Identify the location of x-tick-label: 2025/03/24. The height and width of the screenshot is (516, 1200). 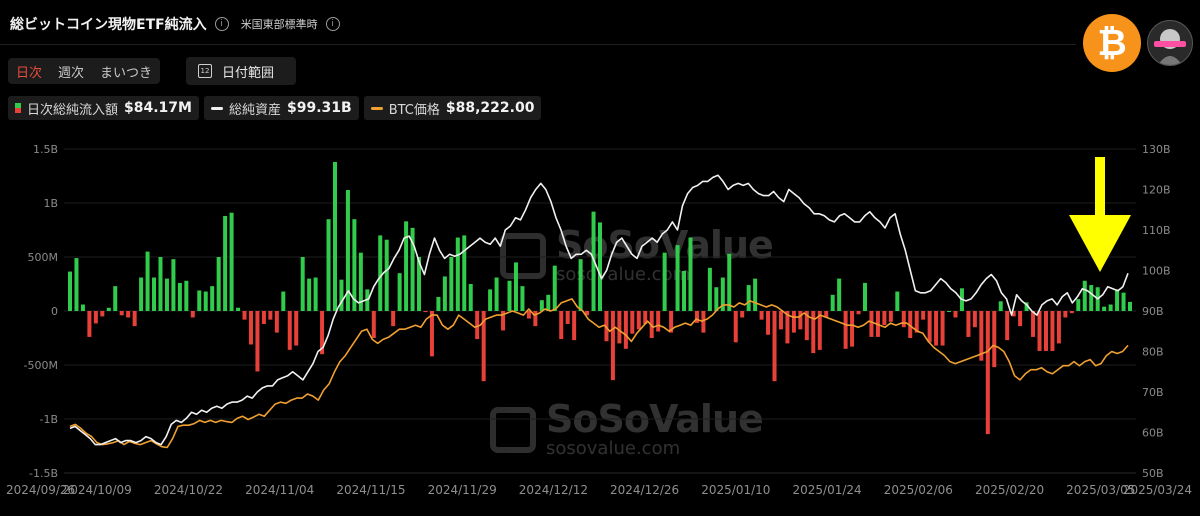
(1157, 490).